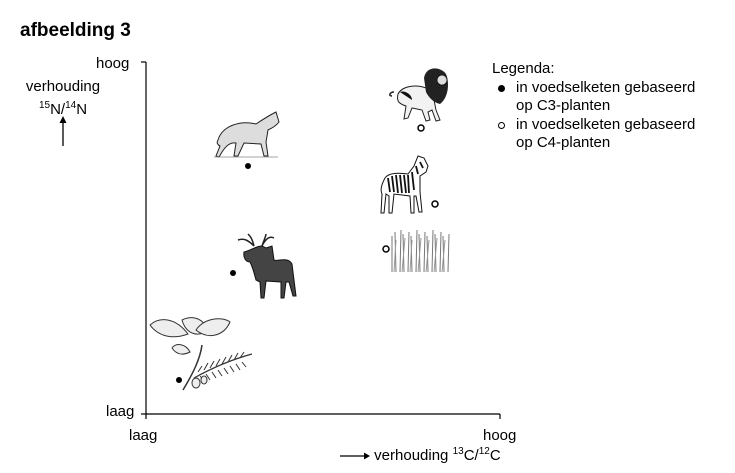 This screenshot has height=473, width=735. Describe the element at coordinates (421, 128) in the screenshot. I see `lion-dot` at that location.